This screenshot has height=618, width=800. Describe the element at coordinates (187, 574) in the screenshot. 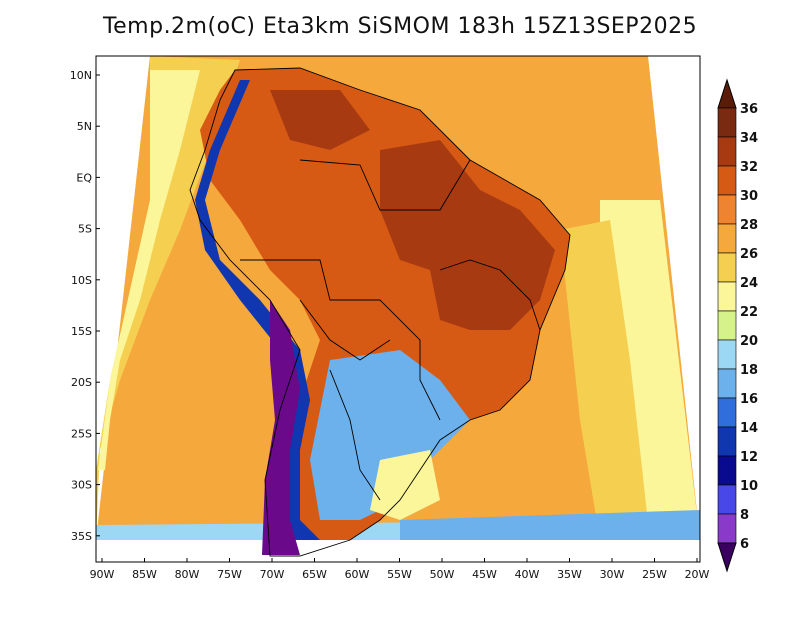

I see `lon-tick-label: 80W` at that location.